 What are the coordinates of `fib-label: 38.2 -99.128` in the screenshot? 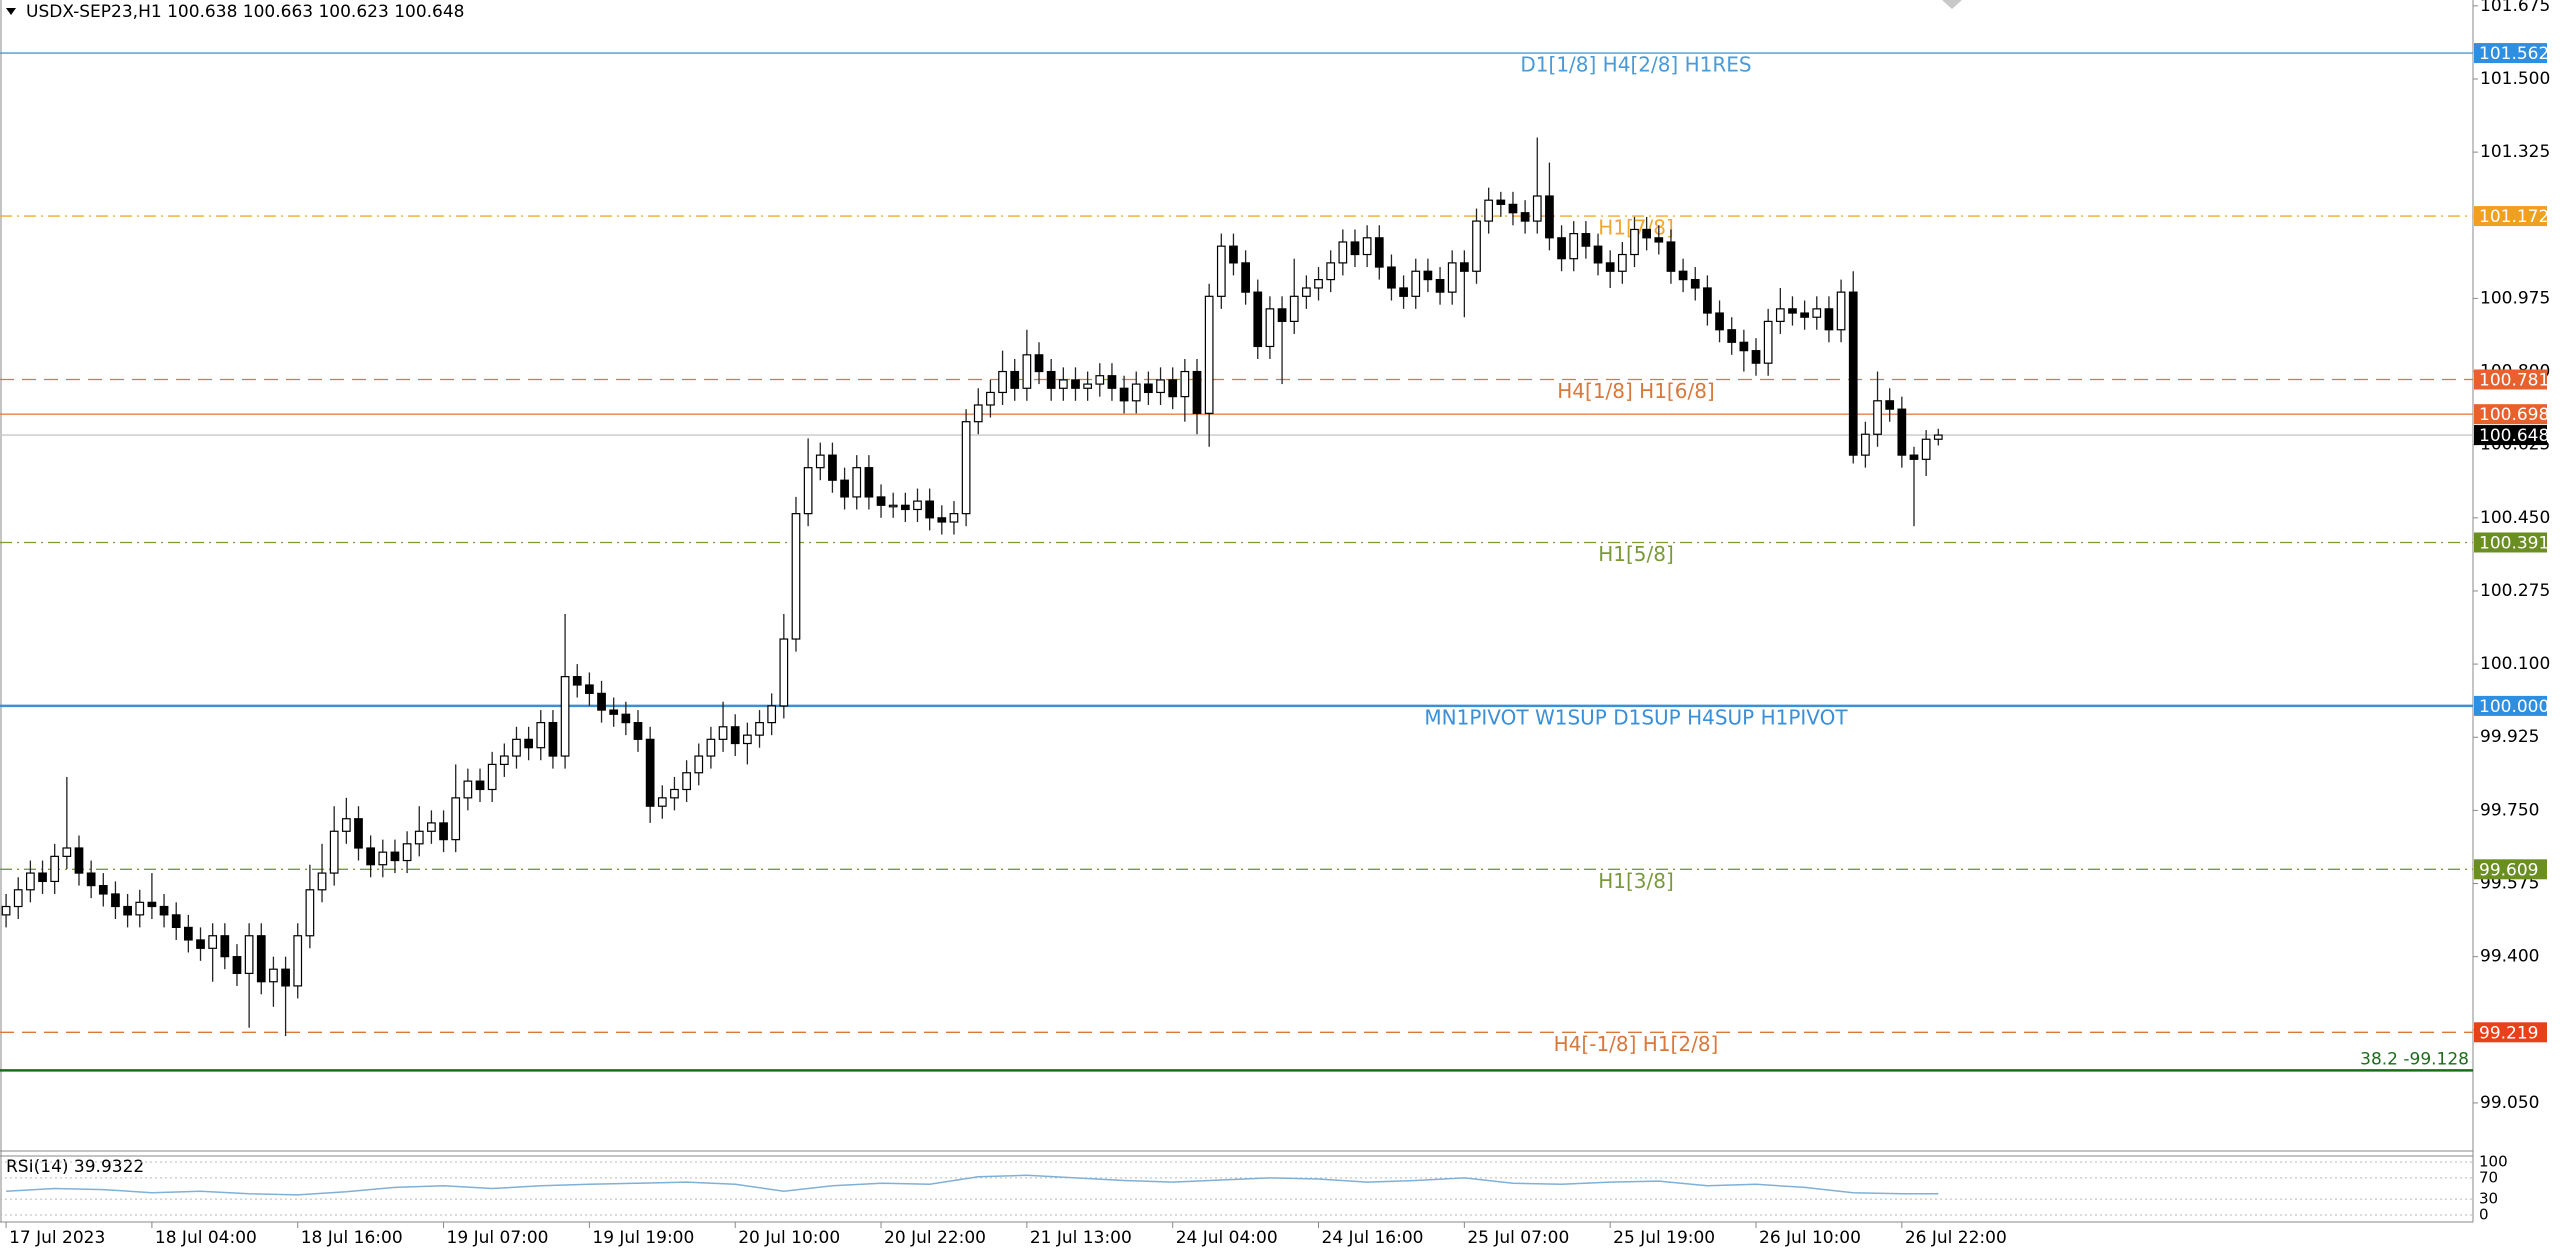 It's located at (2414, 1059).